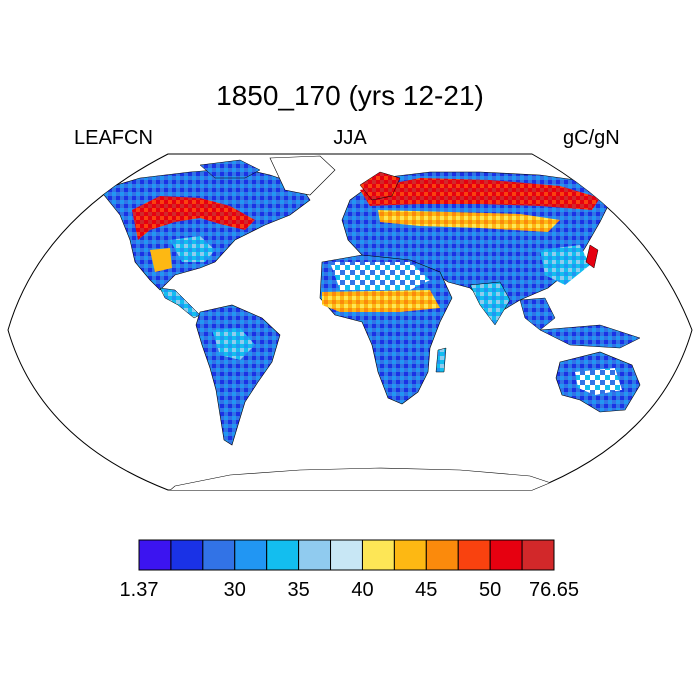  I want to click on colorbar-label: 40, so click(362, 590).